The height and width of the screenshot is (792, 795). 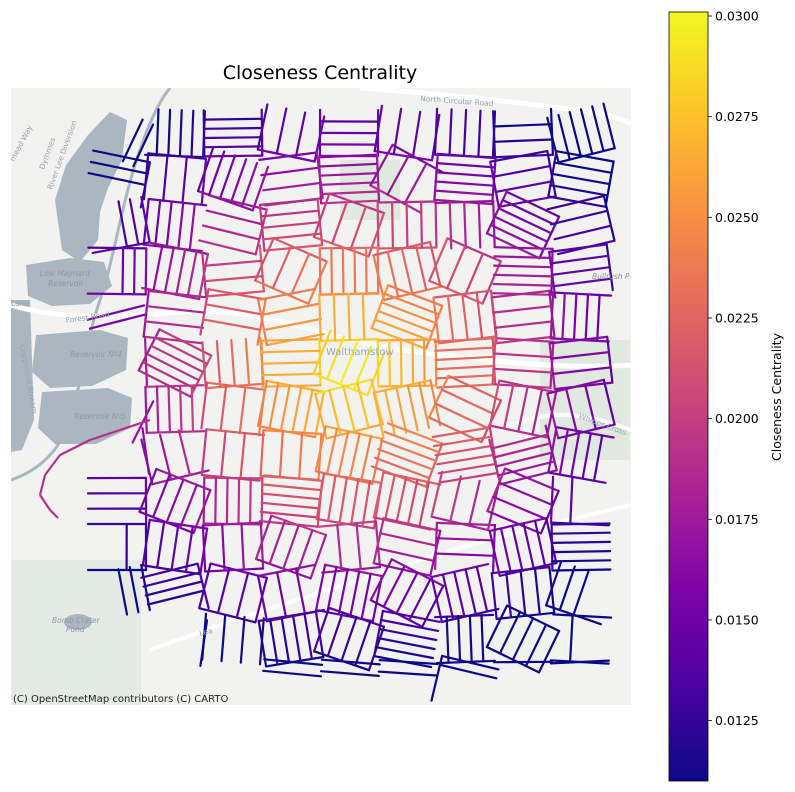 What do you see at coordinates (737, 720) in the screenshot?
I see `colorbar-tick-label: 0.0125` at bounding box center [737, 720].